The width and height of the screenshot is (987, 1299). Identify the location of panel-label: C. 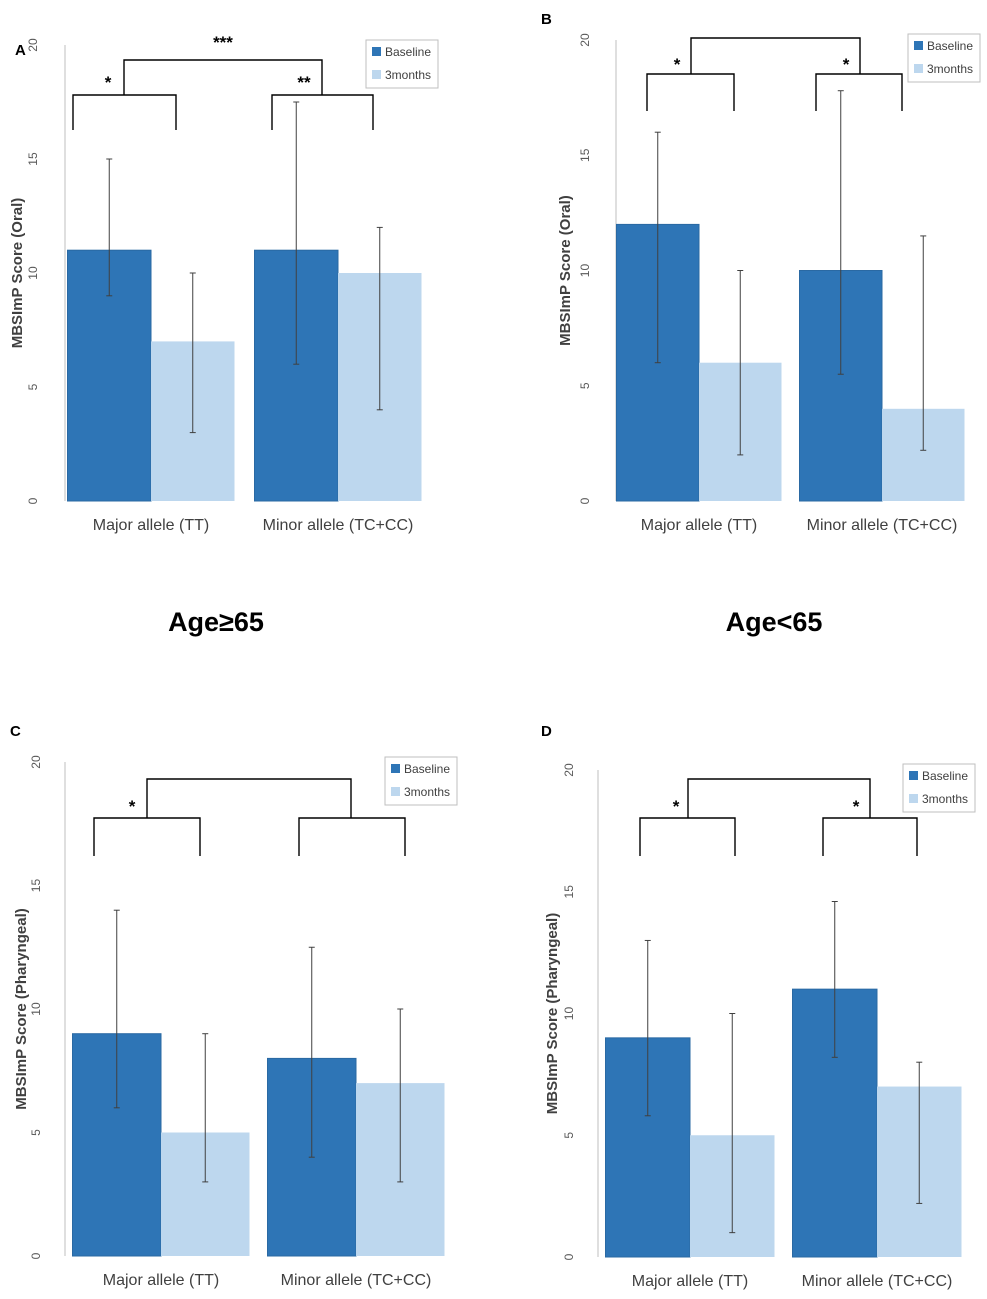
(15, 731).